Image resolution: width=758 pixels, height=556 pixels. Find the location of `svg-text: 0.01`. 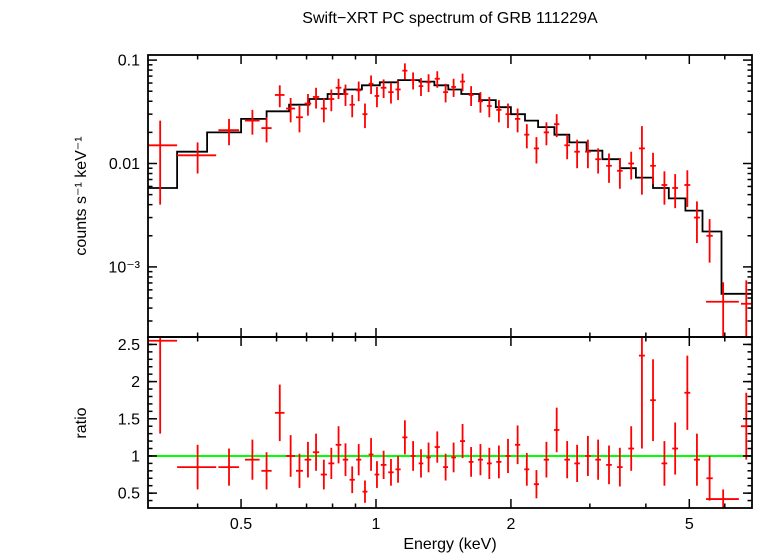

svg-text: 0.01 is located at coordinates (124, 164).